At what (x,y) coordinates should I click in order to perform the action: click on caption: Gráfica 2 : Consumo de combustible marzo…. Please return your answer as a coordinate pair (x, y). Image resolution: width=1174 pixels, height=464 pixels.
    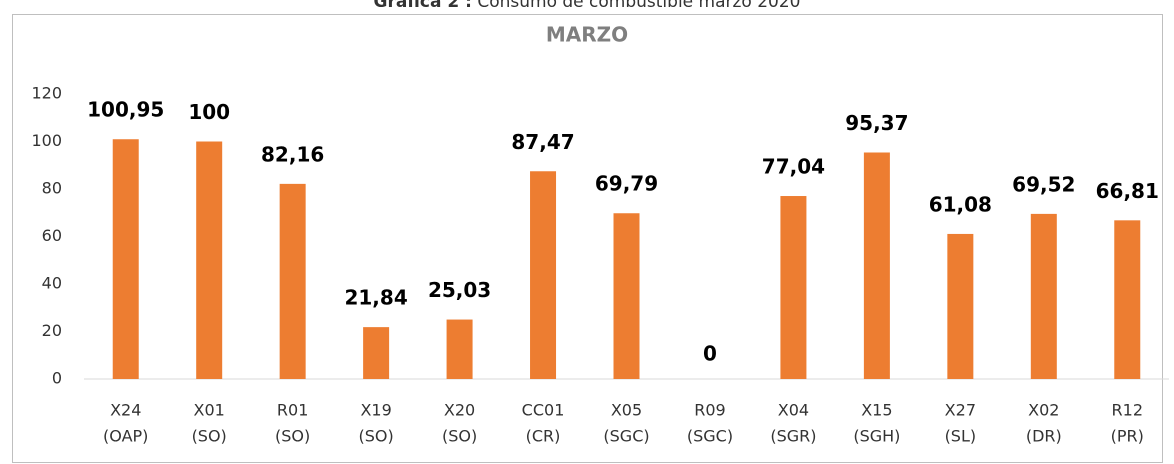
    Looking at the image, I should click on (587, 6).